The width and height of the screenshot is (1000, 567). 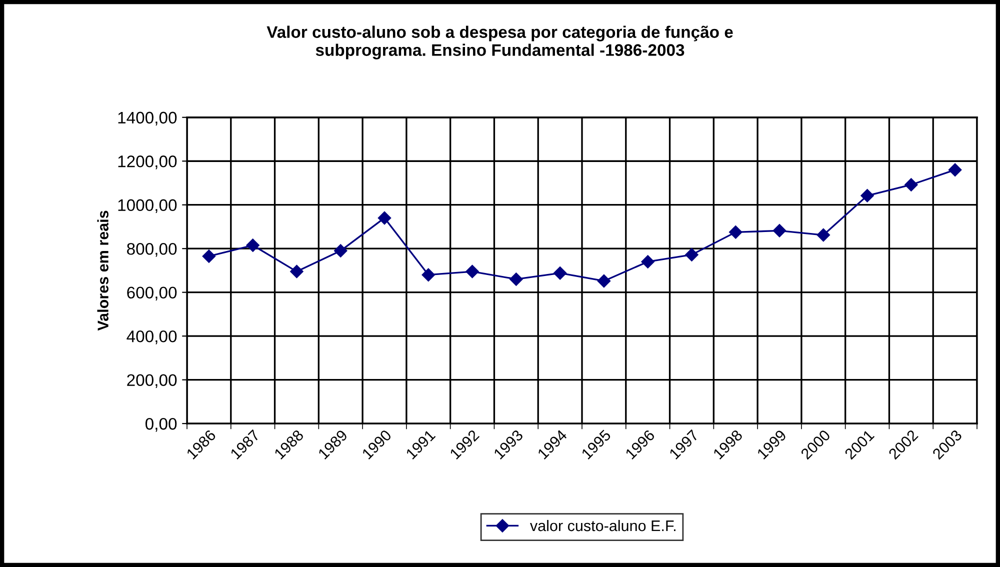 I want to click on y-tick-label: 600,00, so click(x=152, y=293).